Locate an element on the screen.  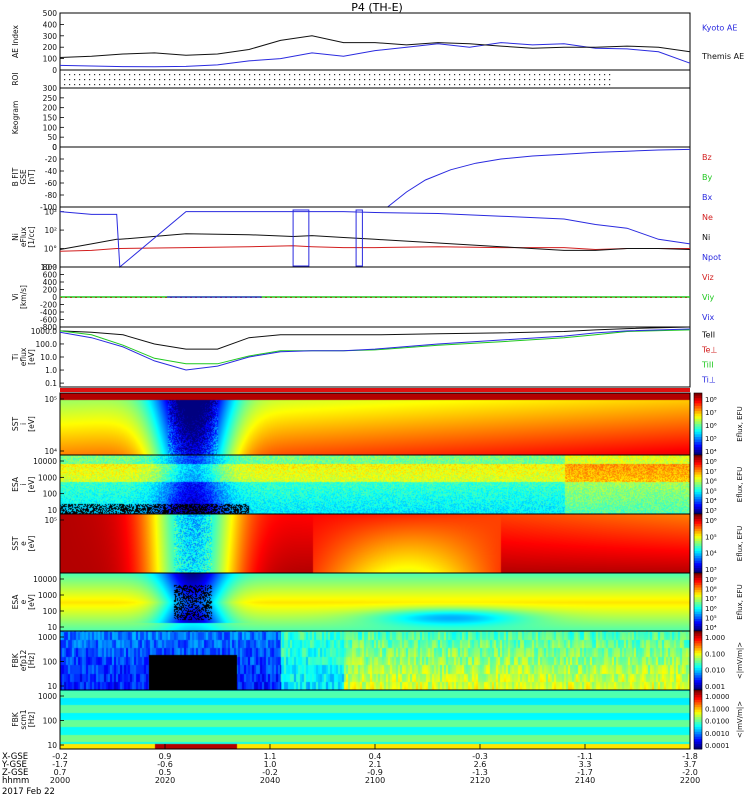
legend-ti: Te⊥ is located at coordinates (709, 350).